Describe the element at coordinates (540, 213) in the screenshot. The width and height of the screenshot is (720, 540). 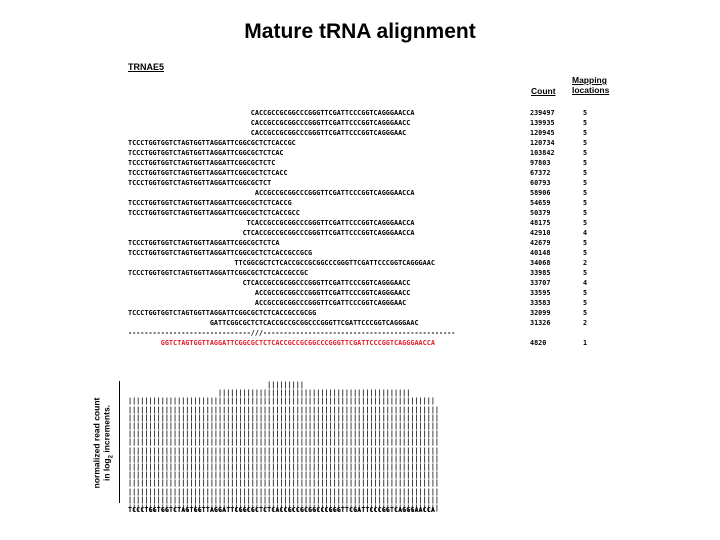
I see `read-count: 50379` at that location.